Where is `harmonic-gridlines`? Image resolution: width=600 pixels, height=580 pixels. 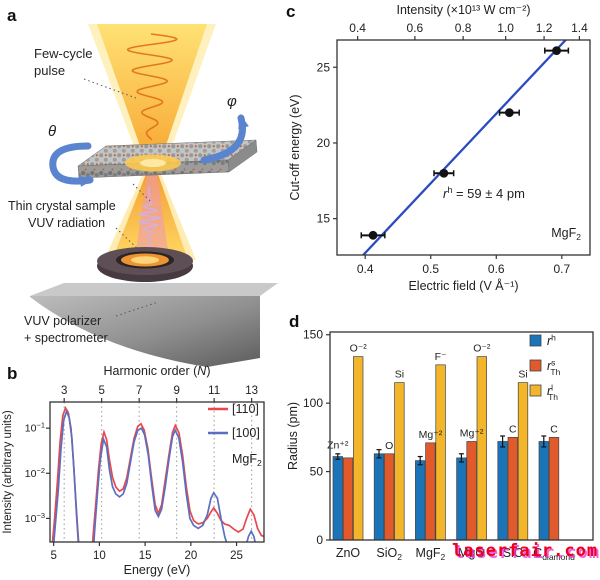
harmonic-gridlines is located at coordinates (158, 472).